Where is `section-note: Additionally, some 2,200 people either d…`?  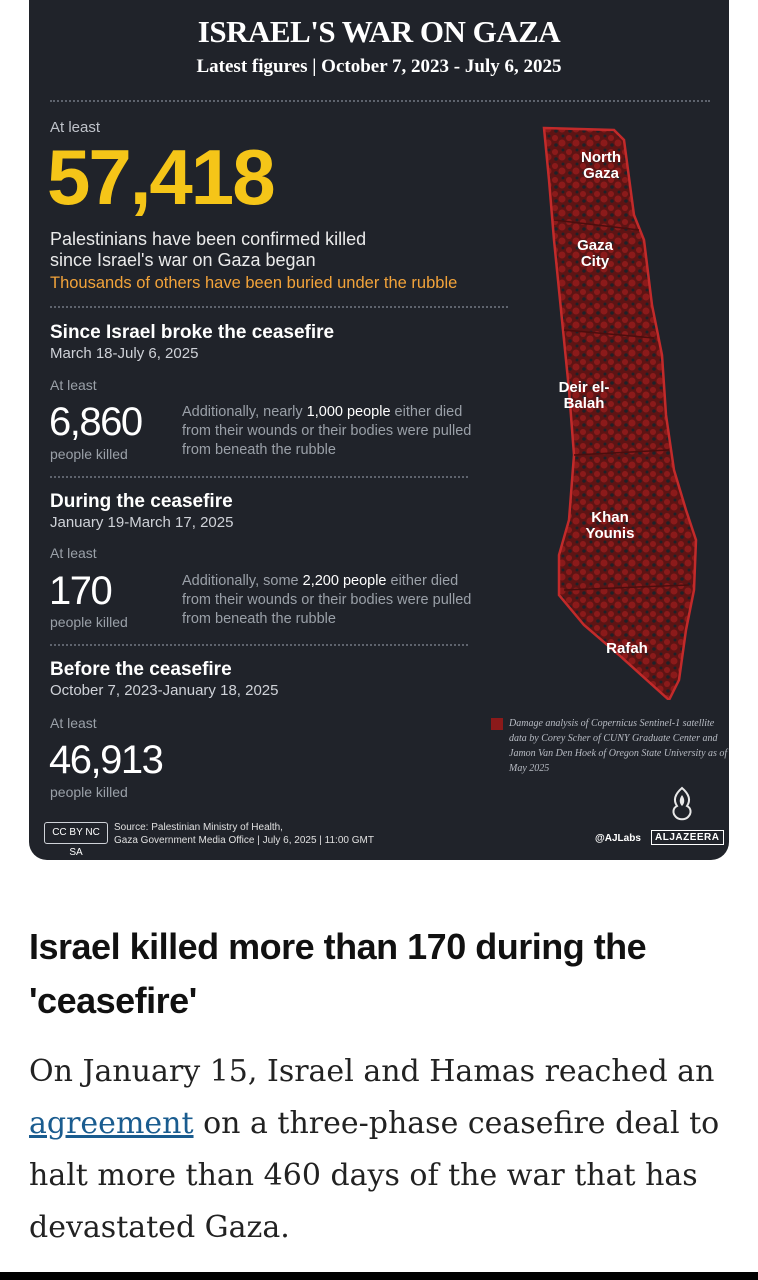
section-note: Additionally, some 2,200 people either d… is located at coordinates (332, 600).